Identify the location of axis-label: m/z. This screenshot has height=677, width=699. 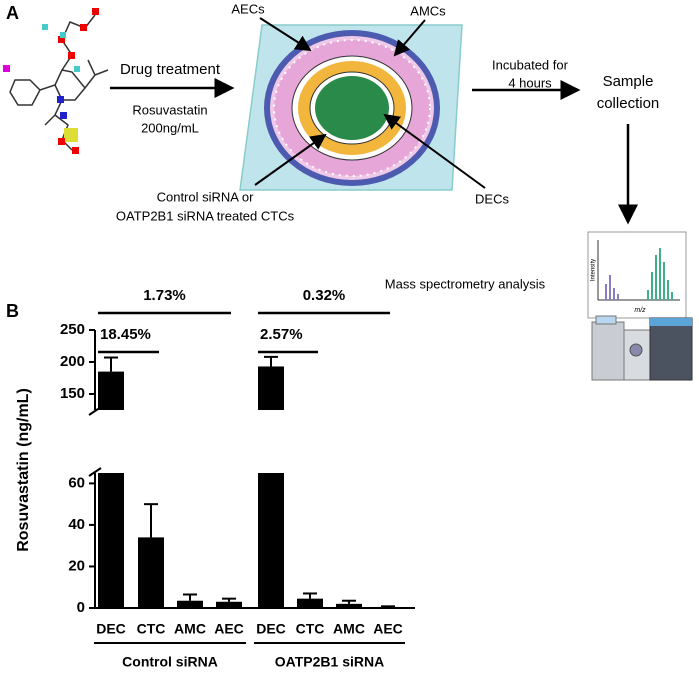
(640, 310).